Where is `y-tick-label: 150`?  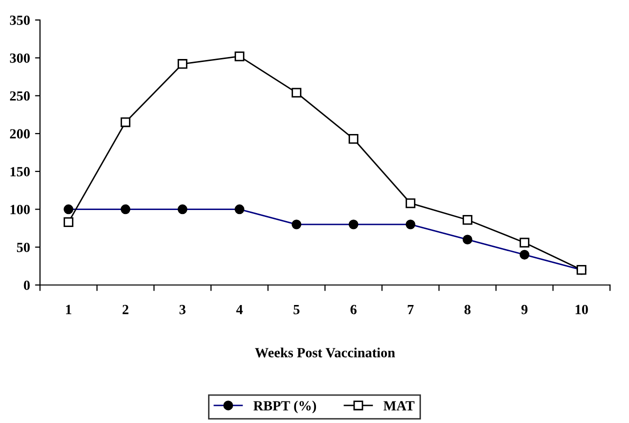 y-tick-label: 150 is located at coordinates (20, 171).